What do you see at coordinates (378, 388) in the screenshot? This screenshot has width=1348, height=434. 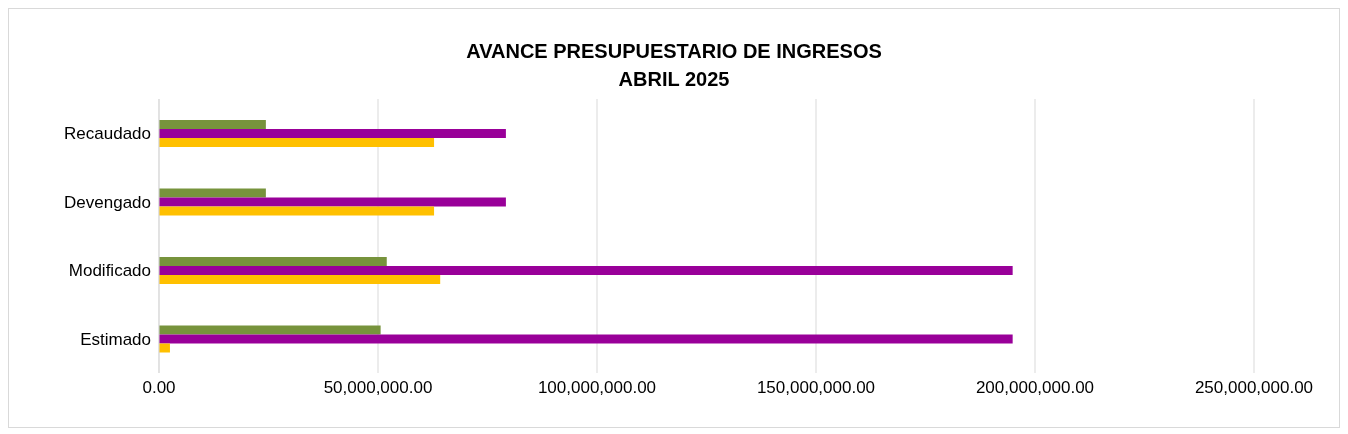 I see `x-tick-label: 50,000,000.00` at bounding box center [378, 388].